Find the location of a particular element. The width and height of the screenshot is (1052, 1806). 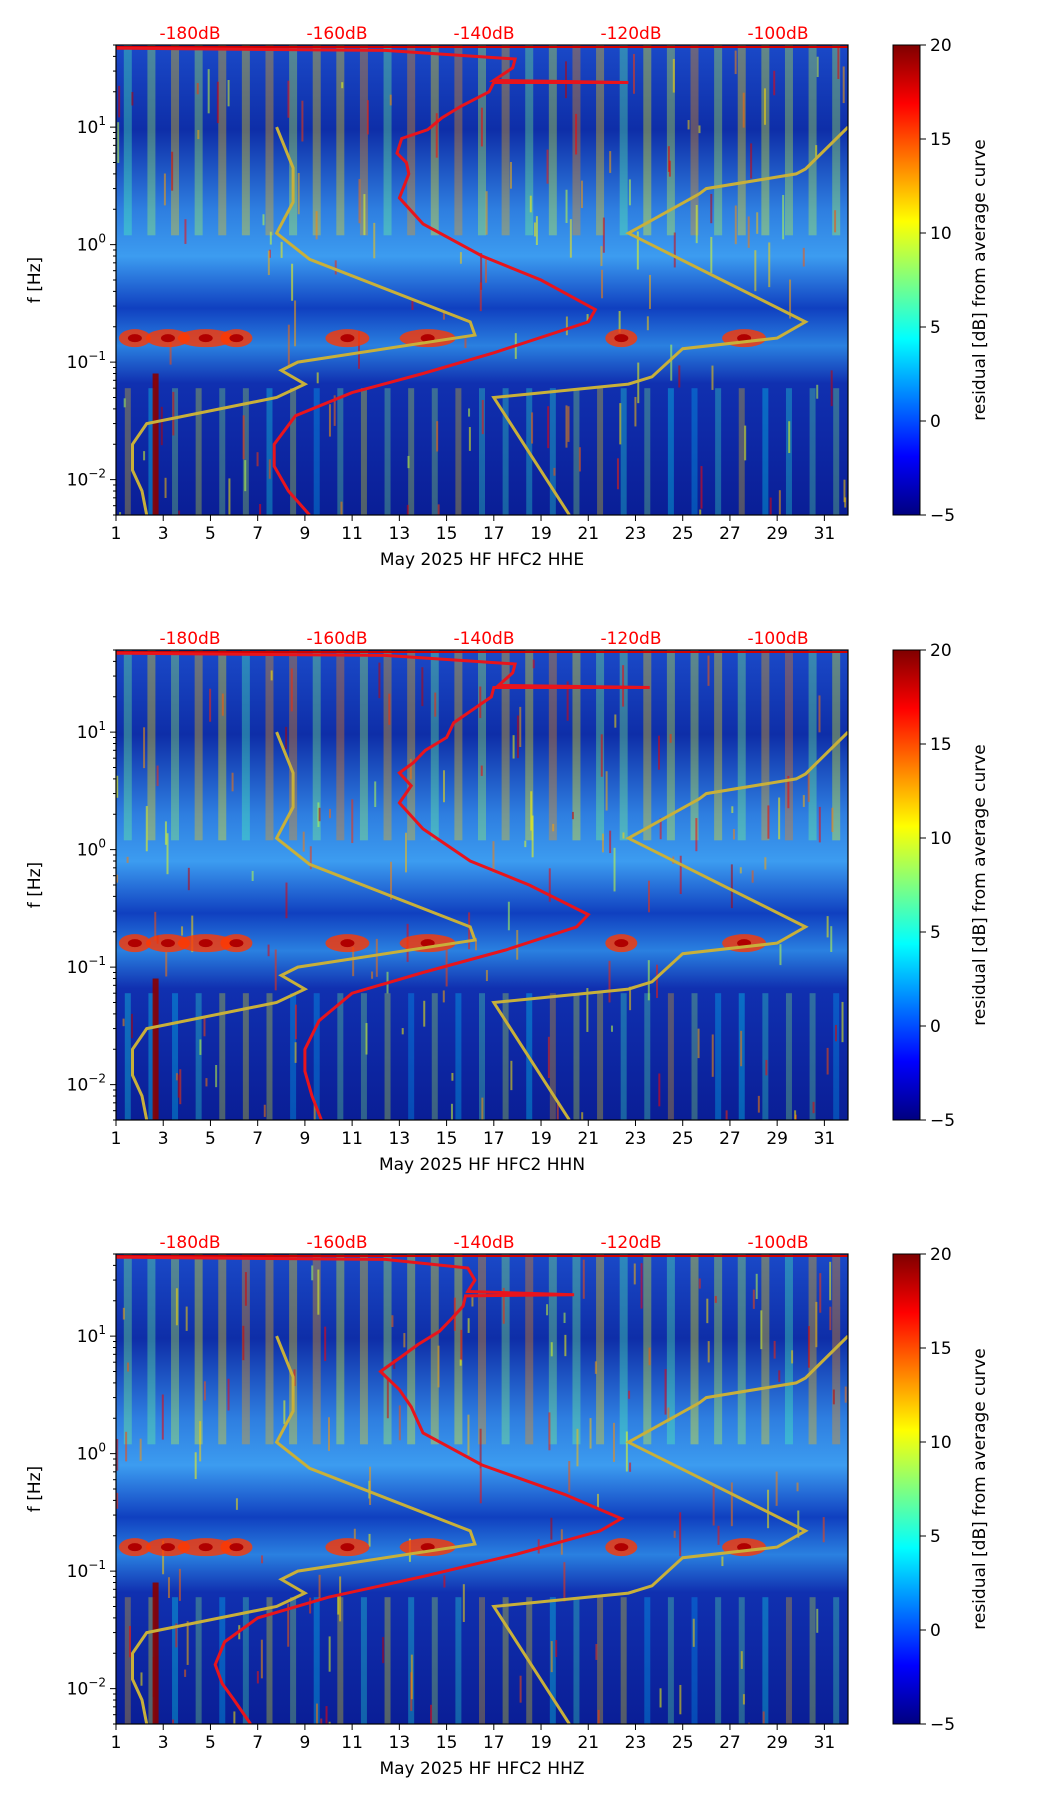

x-tick-label: 21 is located at coordinates (588, 1139).